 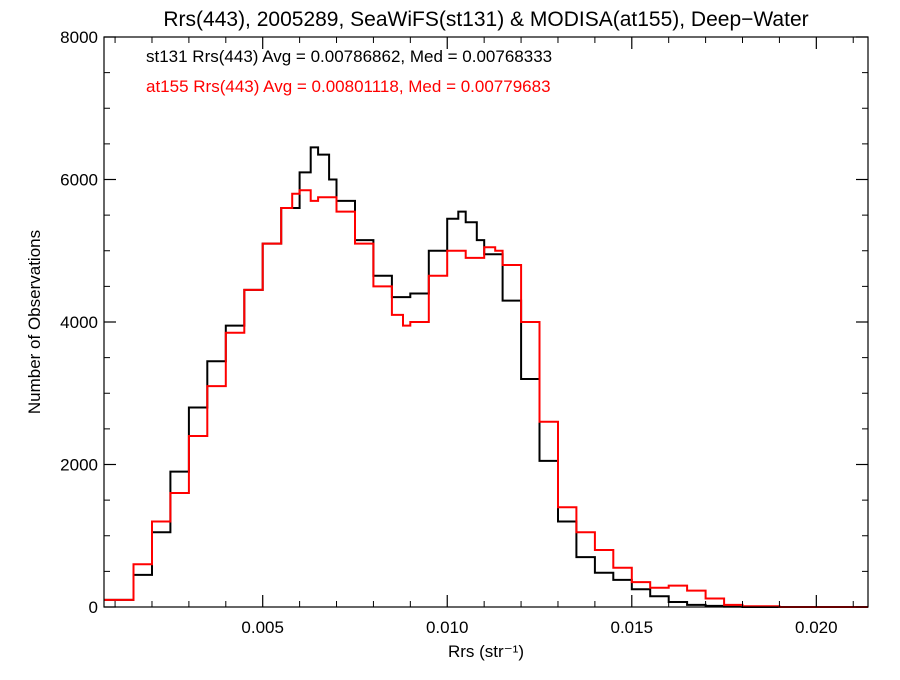 What do you see at coordinates (79, 322) in the screenshot?
I see `y-tick-label: 4000` at bounding box center [79, 322].